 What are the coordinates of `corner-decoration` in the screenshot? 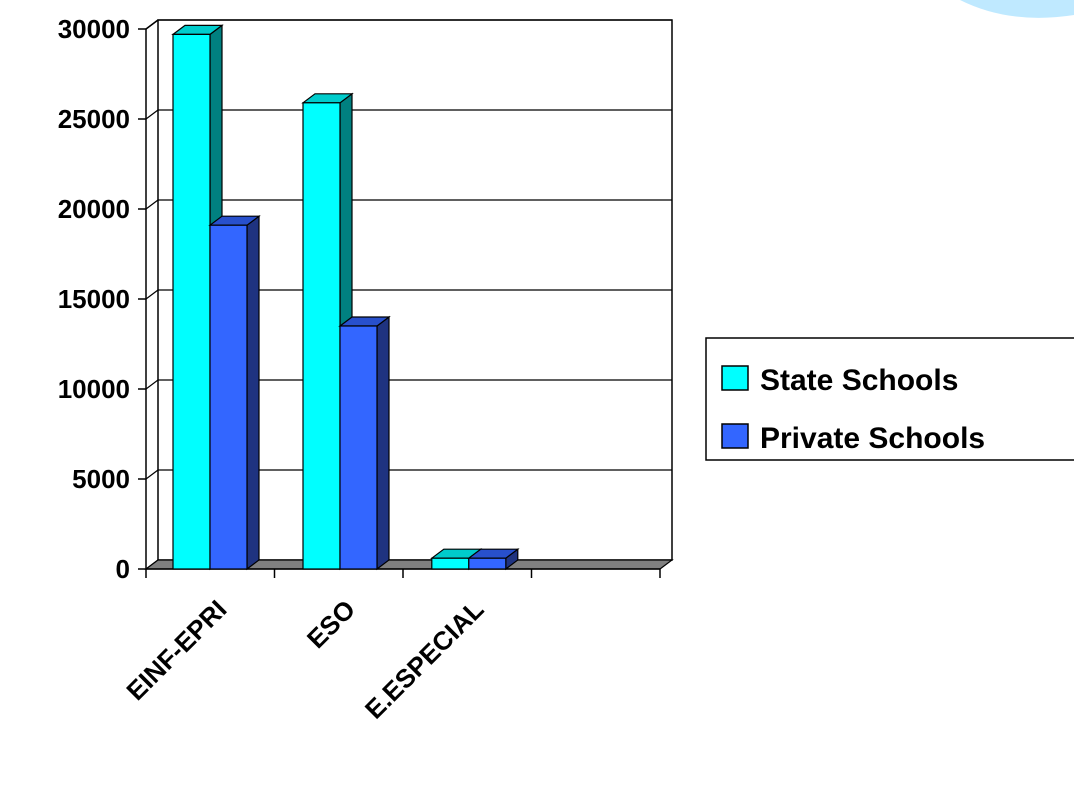 It's located at (1017, 9).